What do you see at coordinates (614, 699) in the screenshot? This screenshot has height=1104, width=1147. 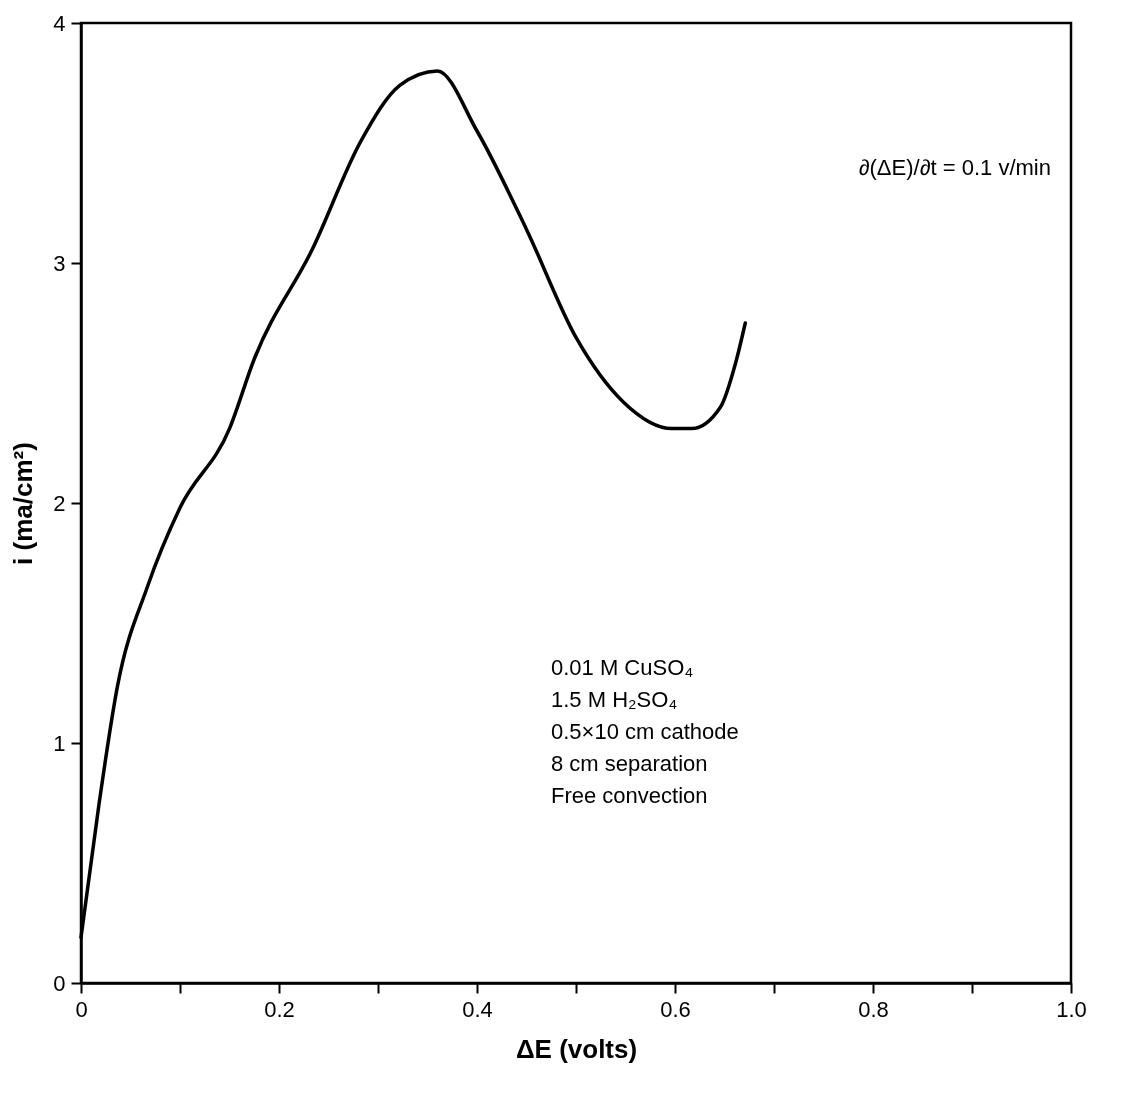 I see `annotation: 1.5 M H₂SO₄` at bounding box center [614, 699].